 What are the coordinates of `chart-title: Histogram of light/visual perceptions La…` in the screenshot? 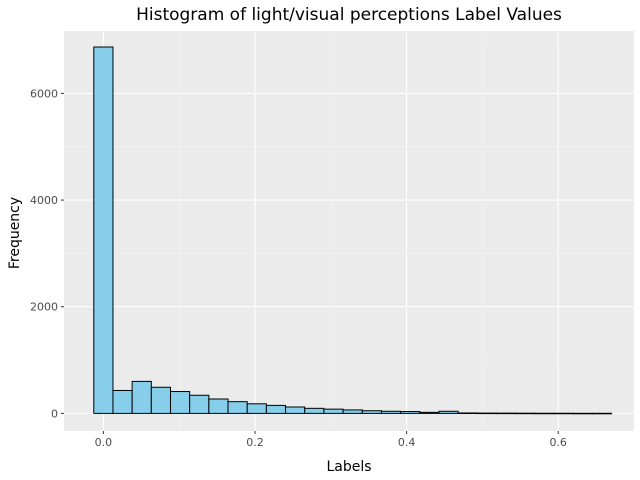 It's located at (349, 15).